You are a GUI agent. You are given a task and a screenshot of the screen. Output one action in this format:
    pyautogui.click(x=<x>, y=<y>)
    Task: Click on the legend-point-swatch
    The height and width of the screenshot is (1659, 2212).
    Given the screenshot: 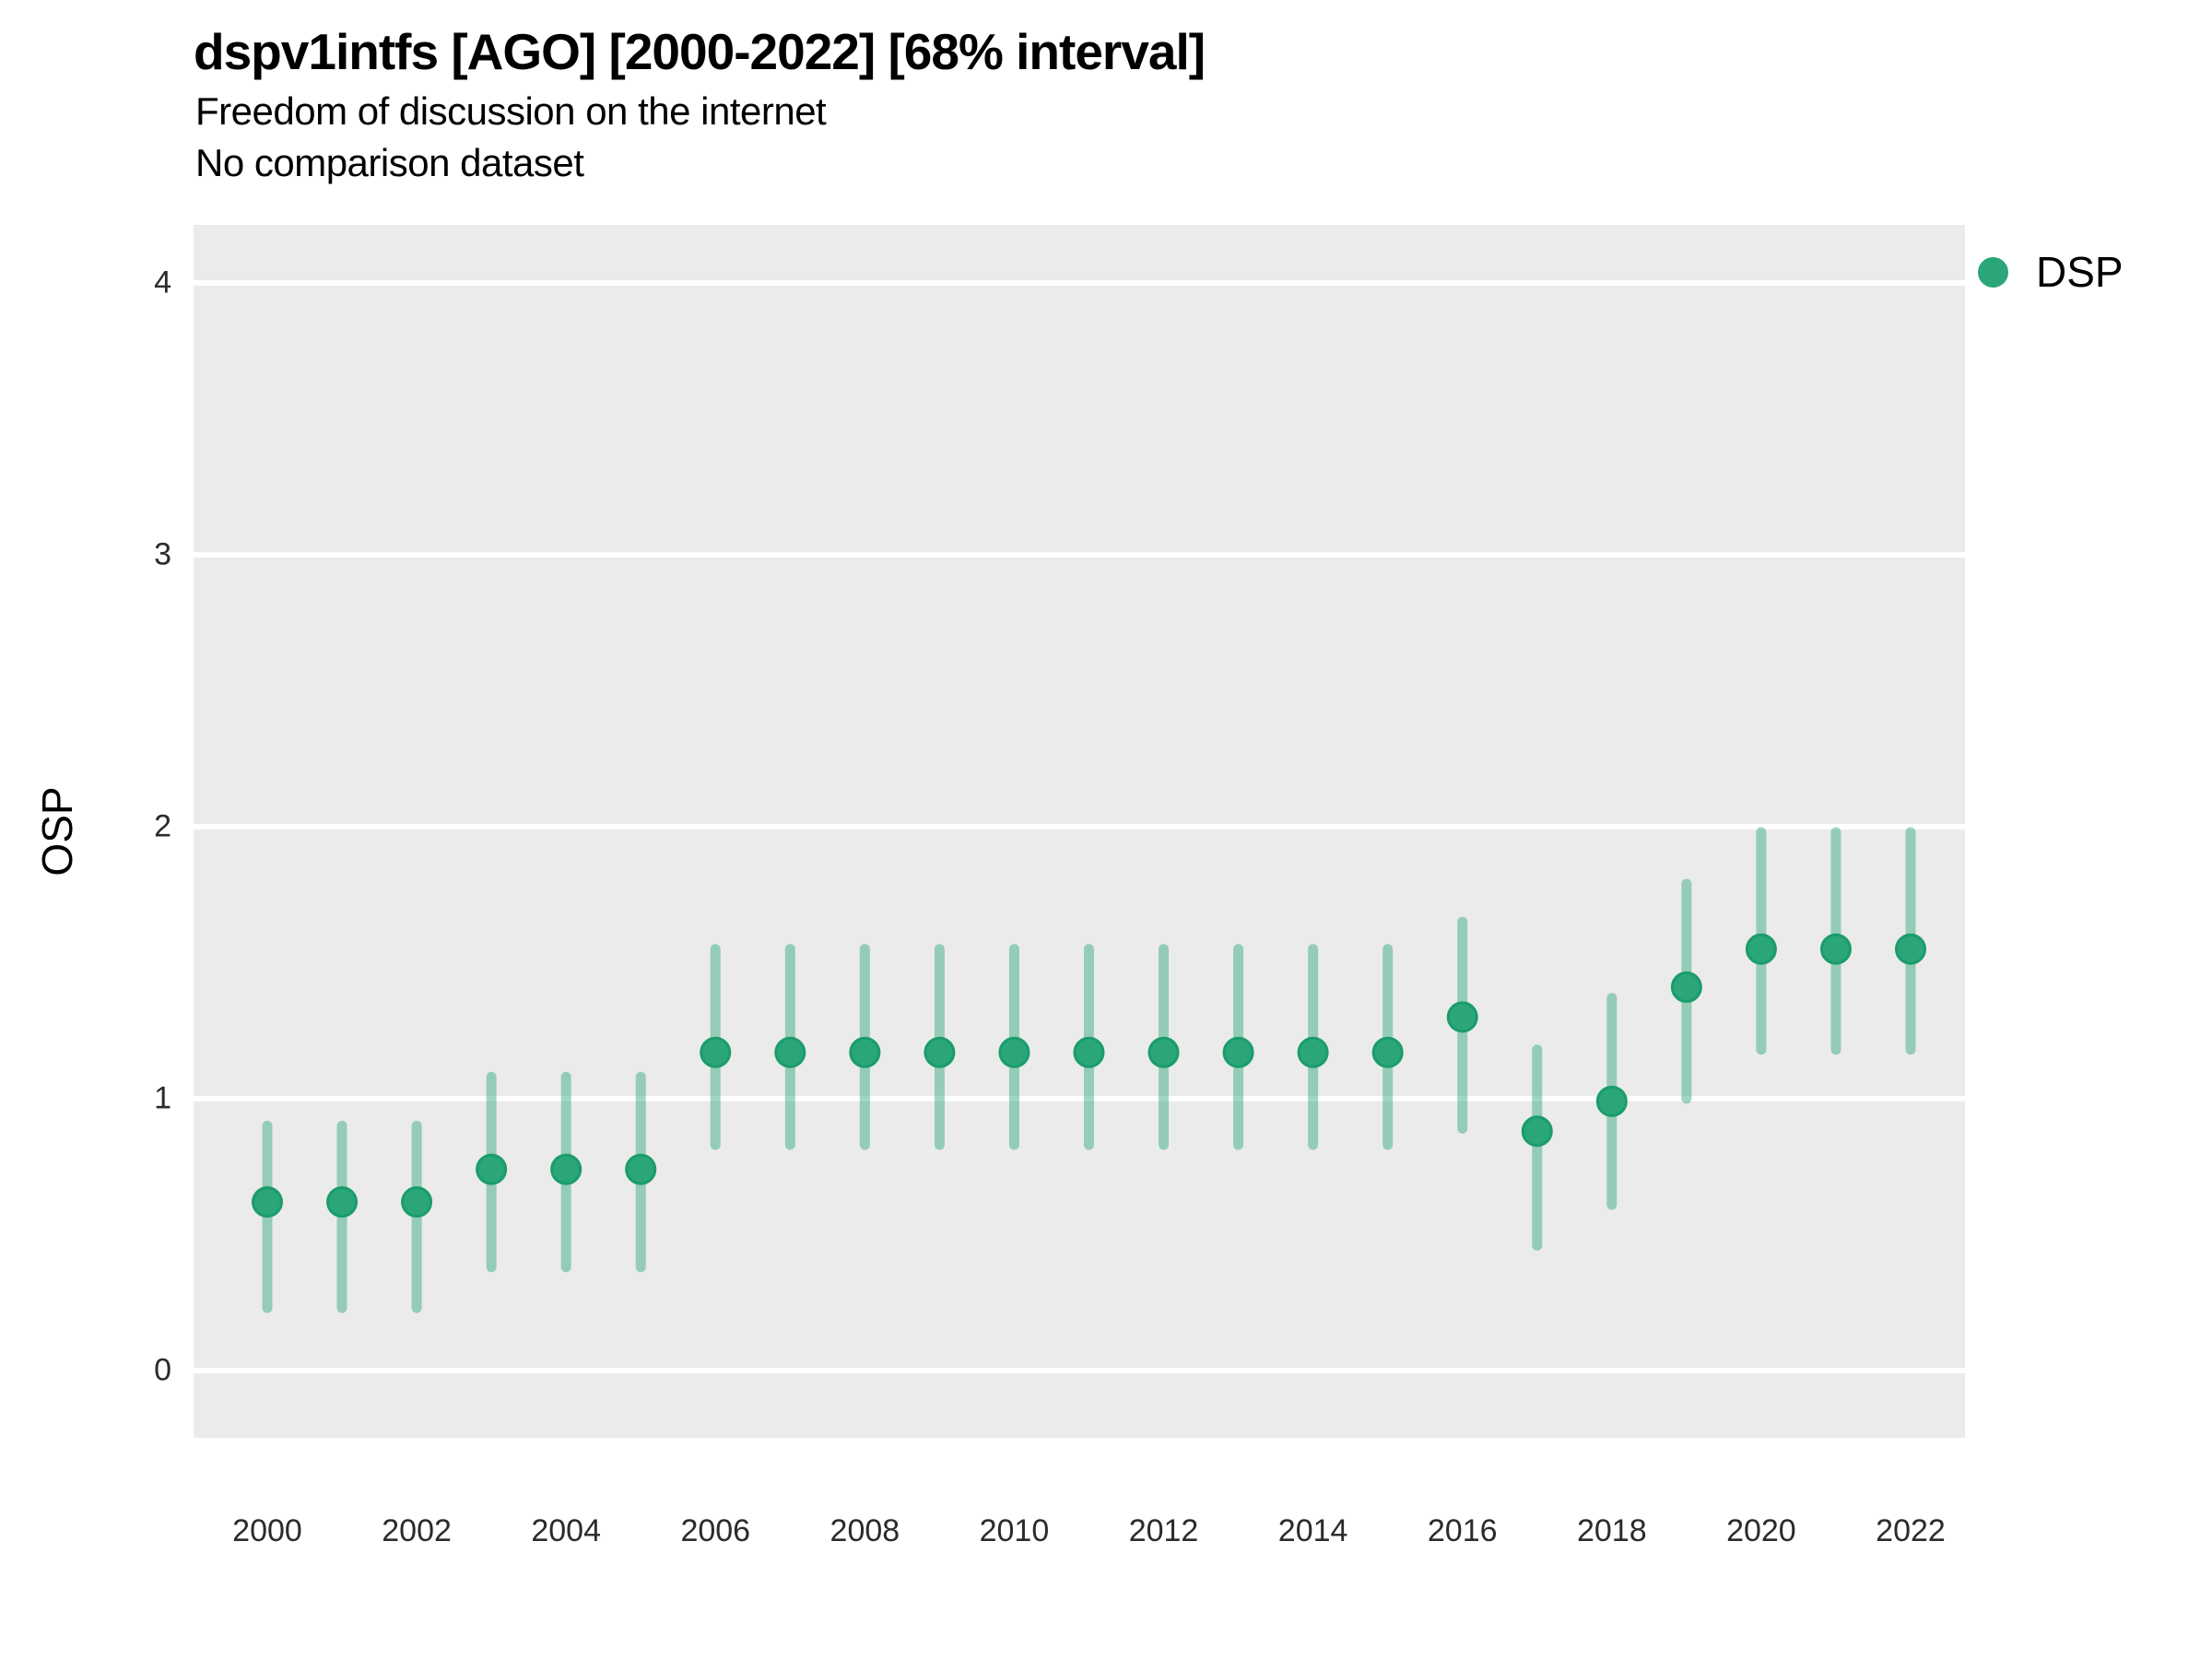 What is the action you would take?
    pyautogui.click(x=1993, y=272)
    